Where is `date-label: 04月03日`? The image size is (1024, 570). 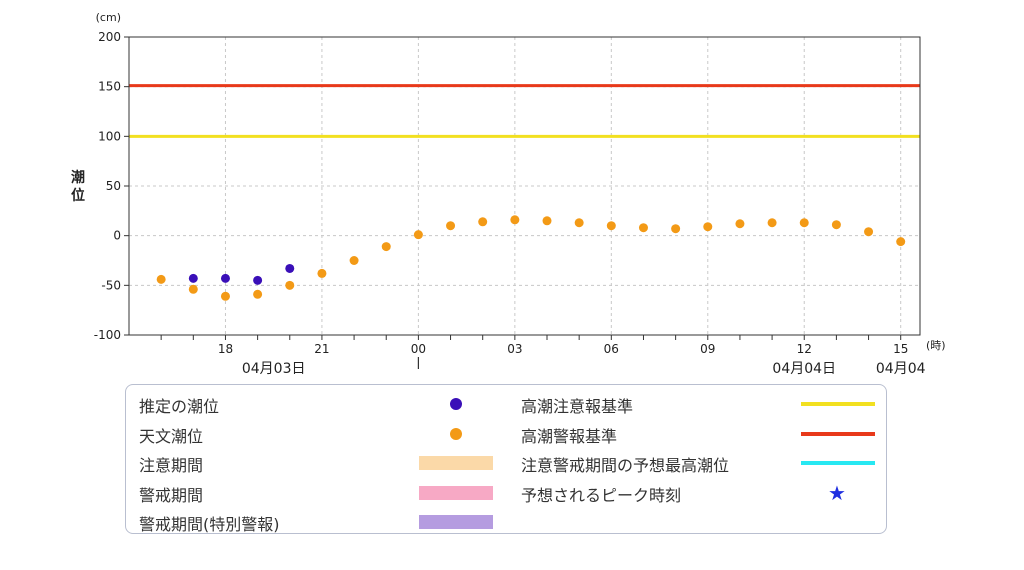 date-label: 04月03日 is located at coordinates (274, 369).